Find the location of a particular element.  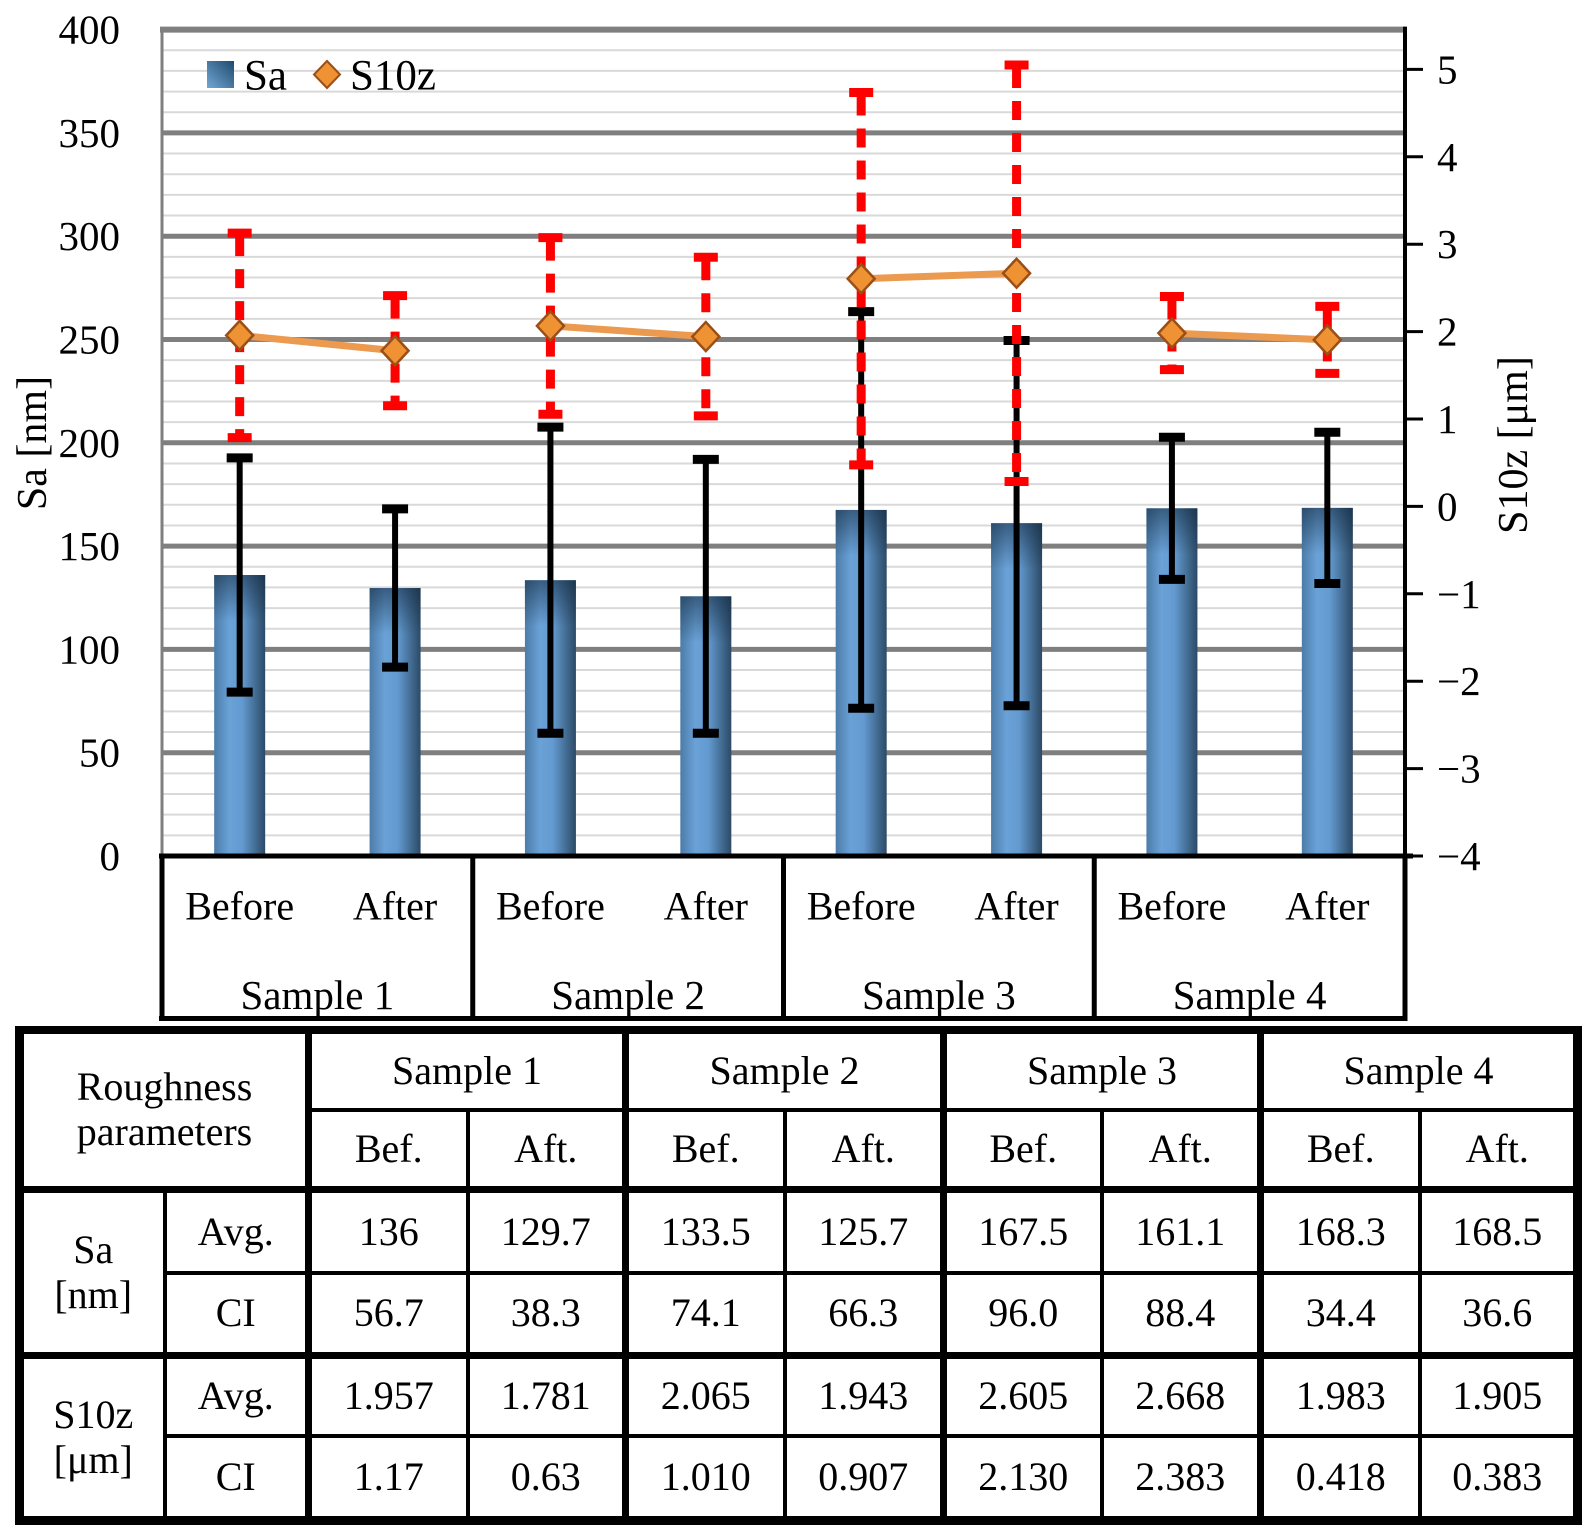

table-value-cell: 2.605 is located at coordinates (1022, 1395).